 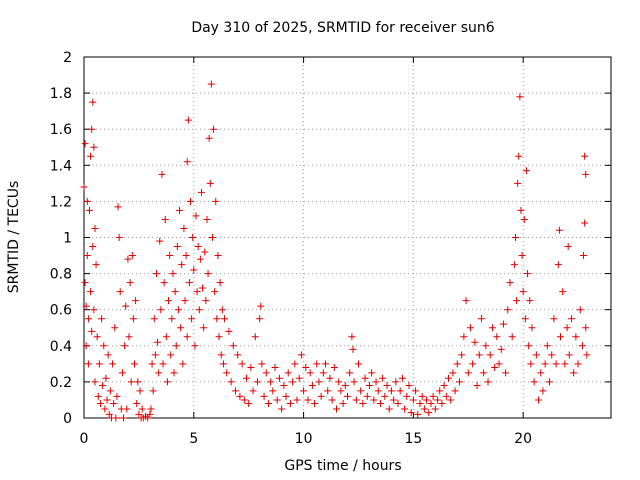 I want to click on y-tick-label: 0.2, so click(x=61, y=383).